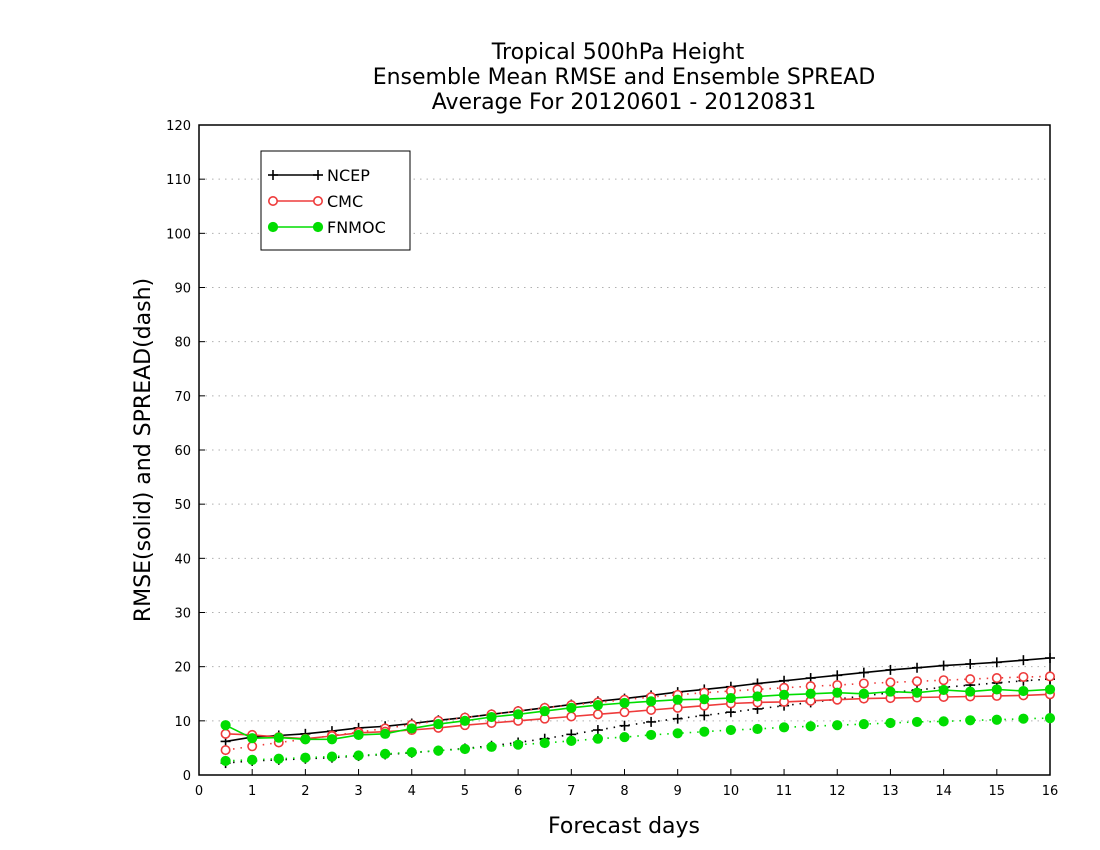 This screenshot has width=1100, height=850. What do you see at coordinates (624, 102) in the screenshot?
I see `chart-title-line-3: Average For 20120601 - 20120831` at bounding box center [624, 102].